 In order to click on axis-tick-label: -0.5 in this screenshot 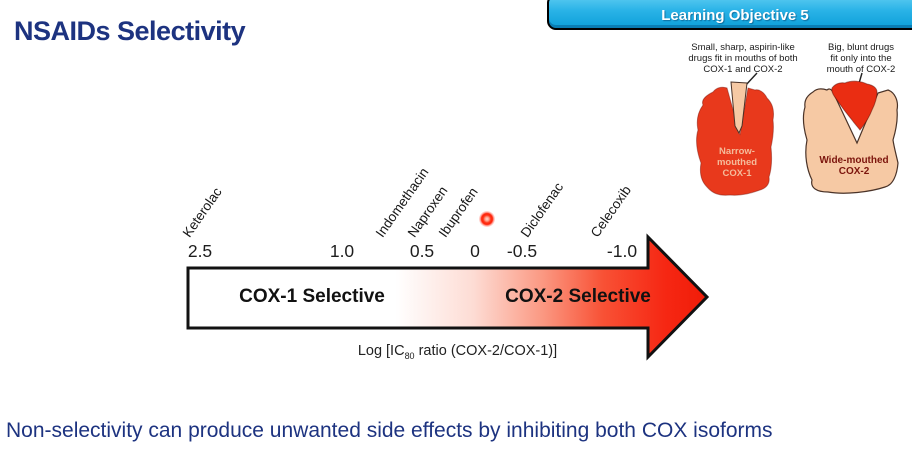, I will do `click(522, 251)`.